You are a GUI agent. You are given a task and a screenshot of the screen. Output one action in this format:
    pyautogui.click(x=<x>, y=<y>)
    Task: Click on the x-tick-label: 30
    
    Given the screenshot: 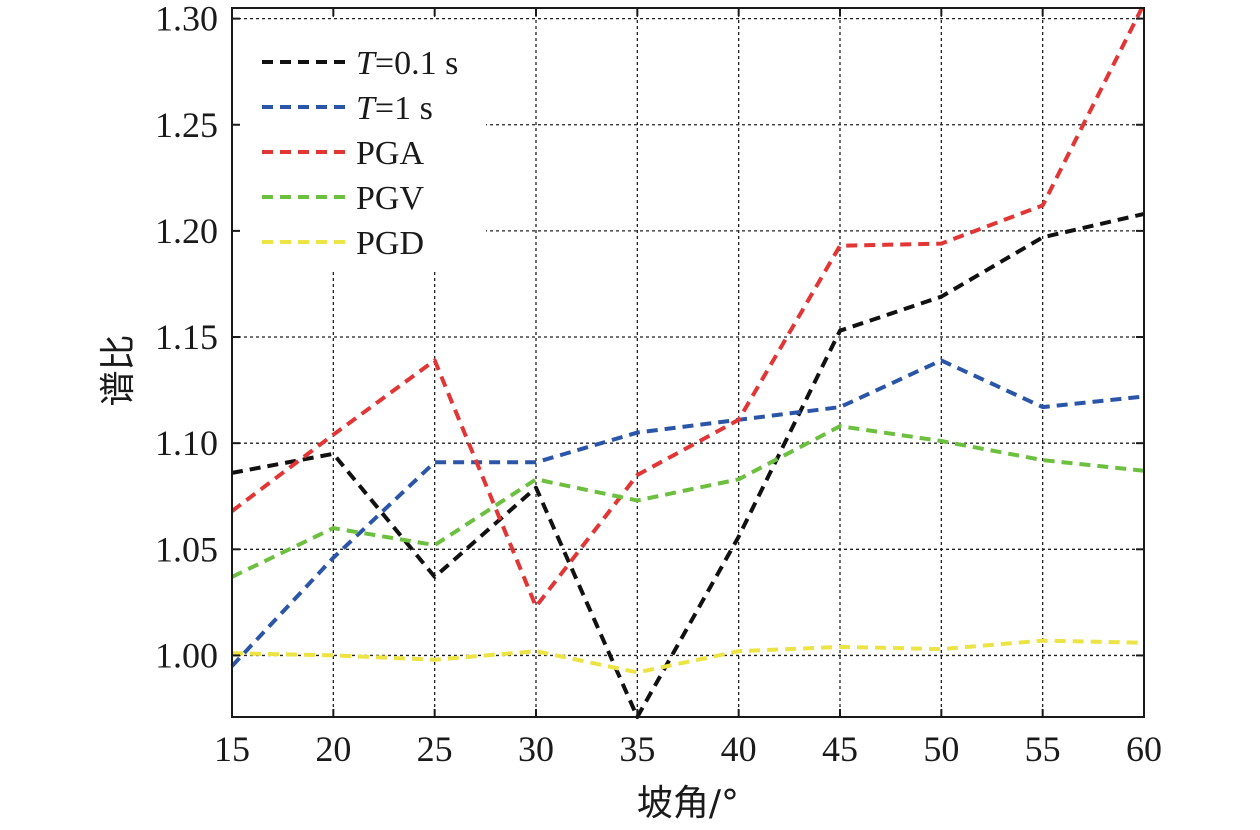 What is the action you would take?
    pyautogui.click(x=536, y=749)
    